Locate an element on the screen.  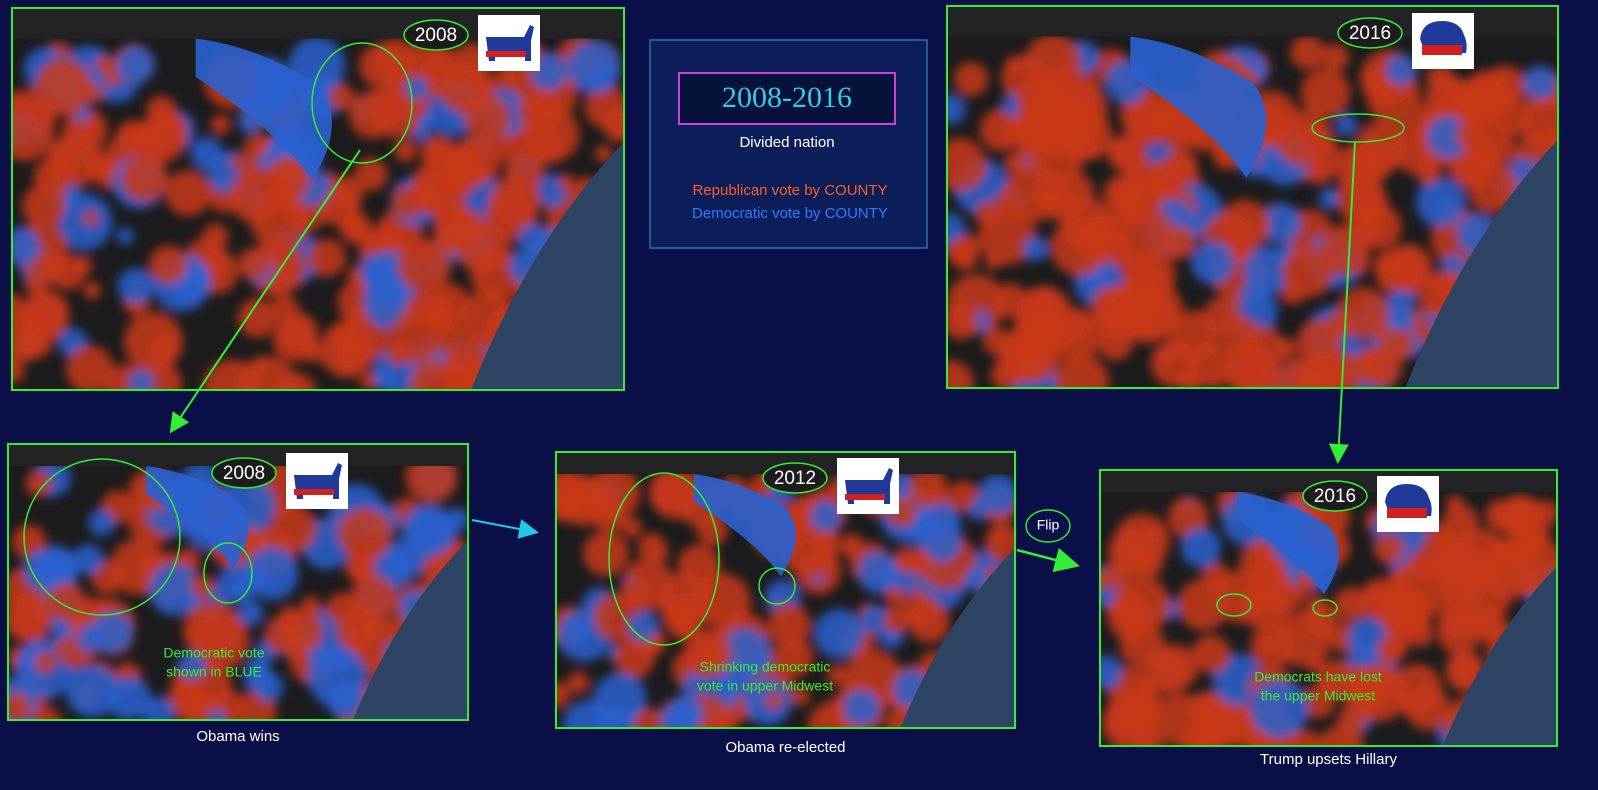
legend-democratic: Democratic vote by COUNTY is located at coordinates (790, 213).